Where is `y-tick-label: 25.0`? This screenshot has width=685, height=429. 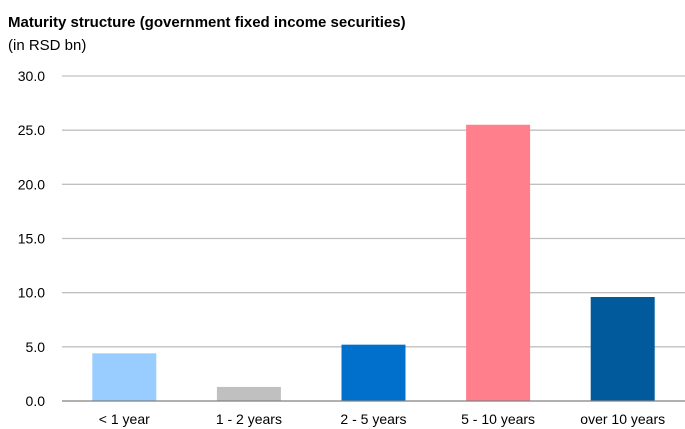 y-tick-label: 25.0 is located at coordinates (31, 130).